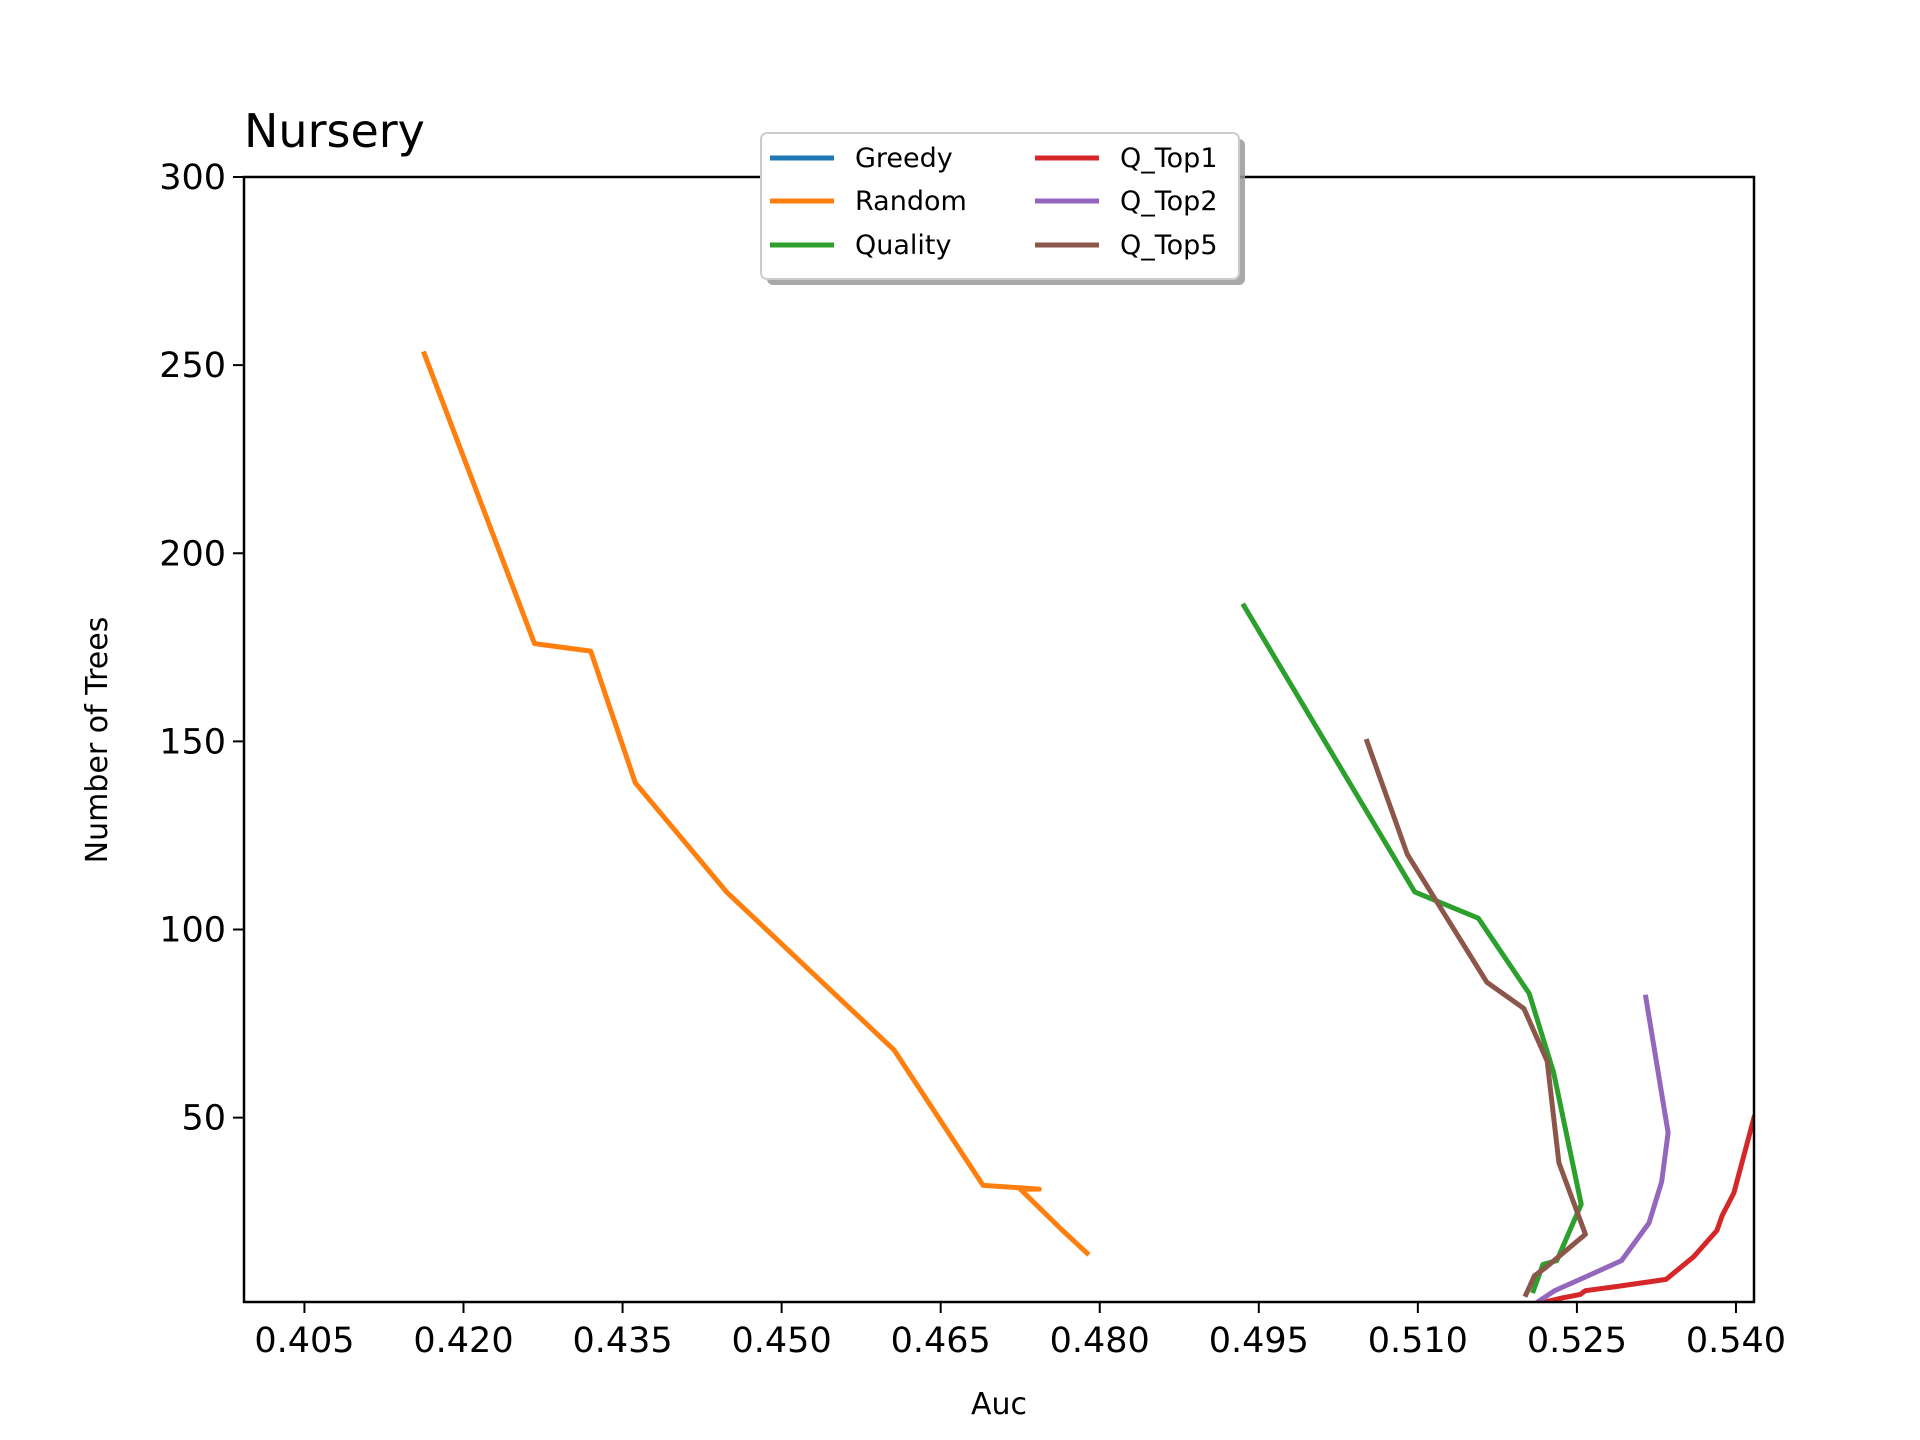 The image size is (1920, 1440). Describe the element at coordinates (904, 158) in the screenshot. I see `legend-label-greedy: Greedy` at that location.